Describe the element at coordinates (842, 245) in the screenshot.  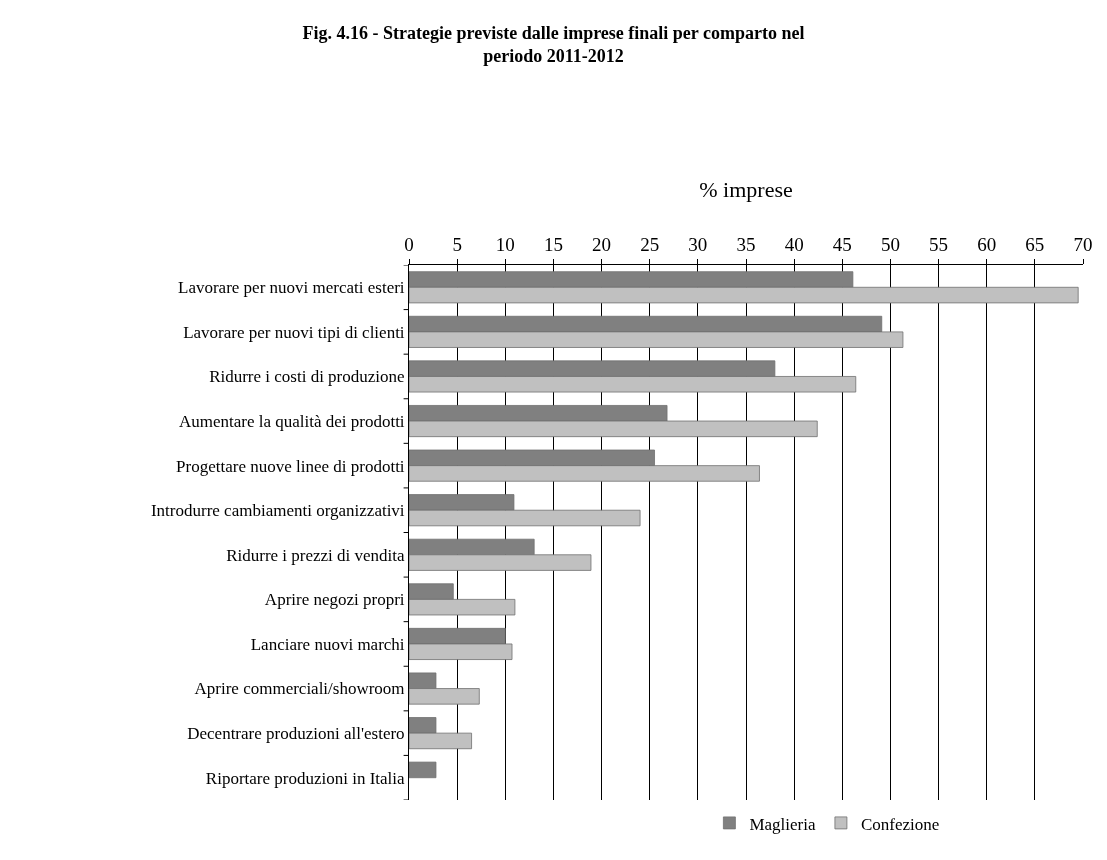
I see `x-tick-label: 45` at that location.